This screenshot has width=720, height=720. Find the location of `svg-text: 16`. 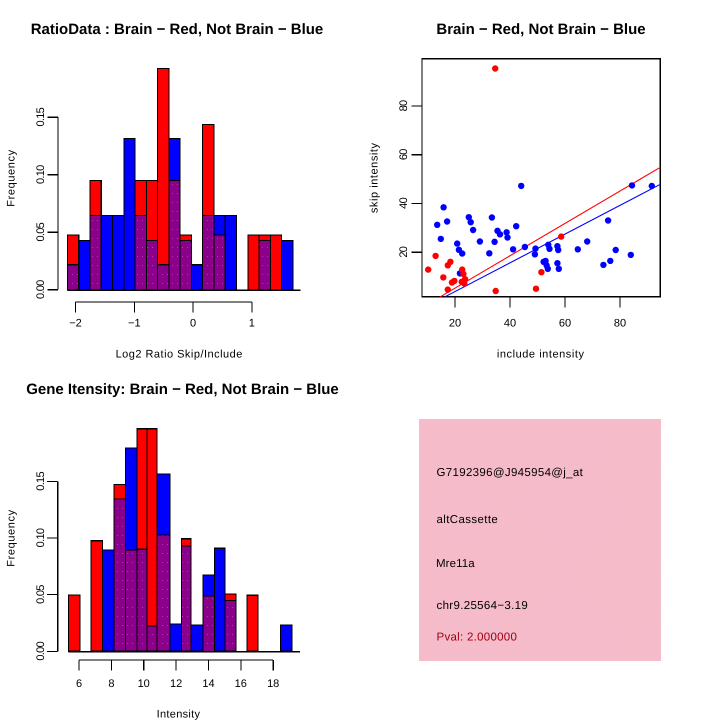

svg-text: 16 is located at coordinates (241, 684).